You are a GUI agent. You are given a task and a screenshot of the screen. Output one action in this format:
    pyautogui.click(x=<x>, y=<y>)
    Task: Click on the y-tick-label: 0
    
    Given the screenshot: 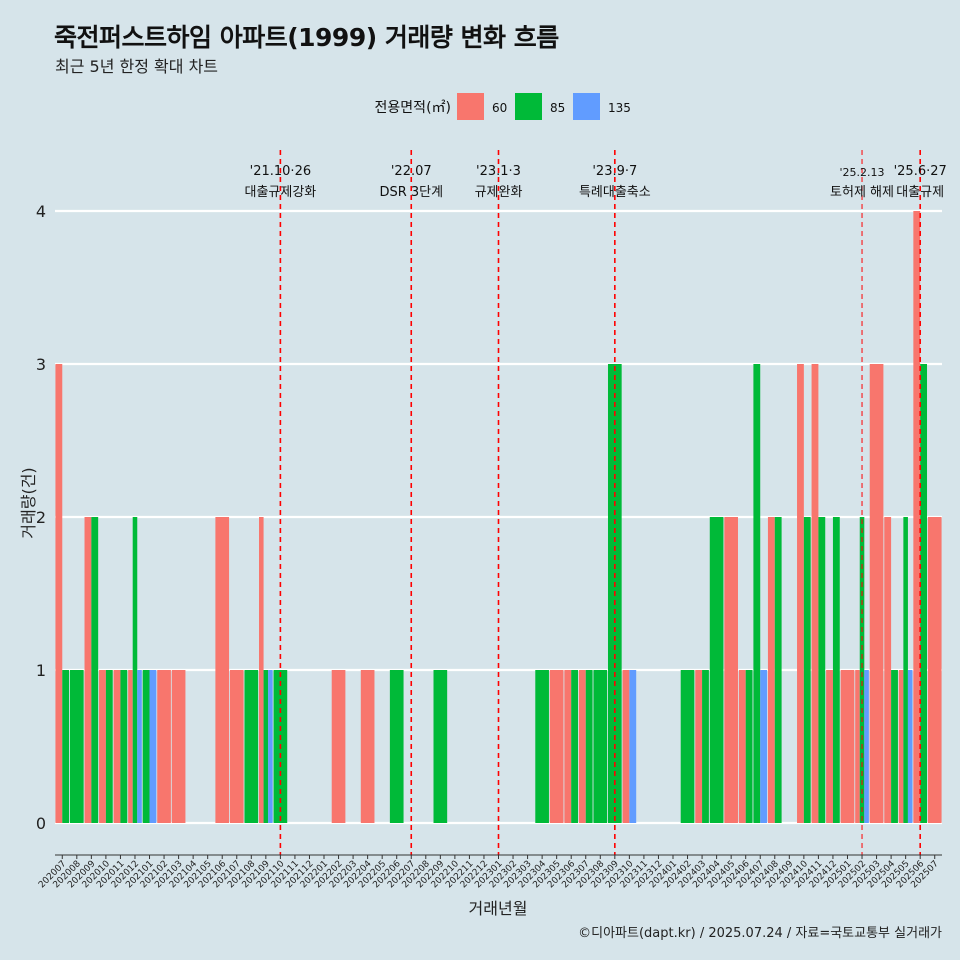 What is the action you would take?
    pyautogui.click(x=41, y=823)
    